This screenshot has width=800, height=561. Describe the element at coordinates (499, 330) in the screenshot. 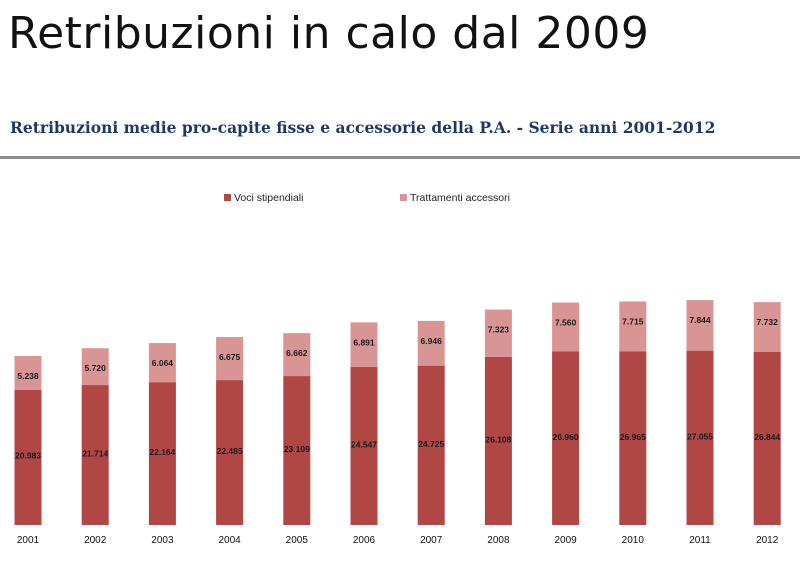

I see `data-label-trattamenti-accessori-2008: 7.323` at that location.